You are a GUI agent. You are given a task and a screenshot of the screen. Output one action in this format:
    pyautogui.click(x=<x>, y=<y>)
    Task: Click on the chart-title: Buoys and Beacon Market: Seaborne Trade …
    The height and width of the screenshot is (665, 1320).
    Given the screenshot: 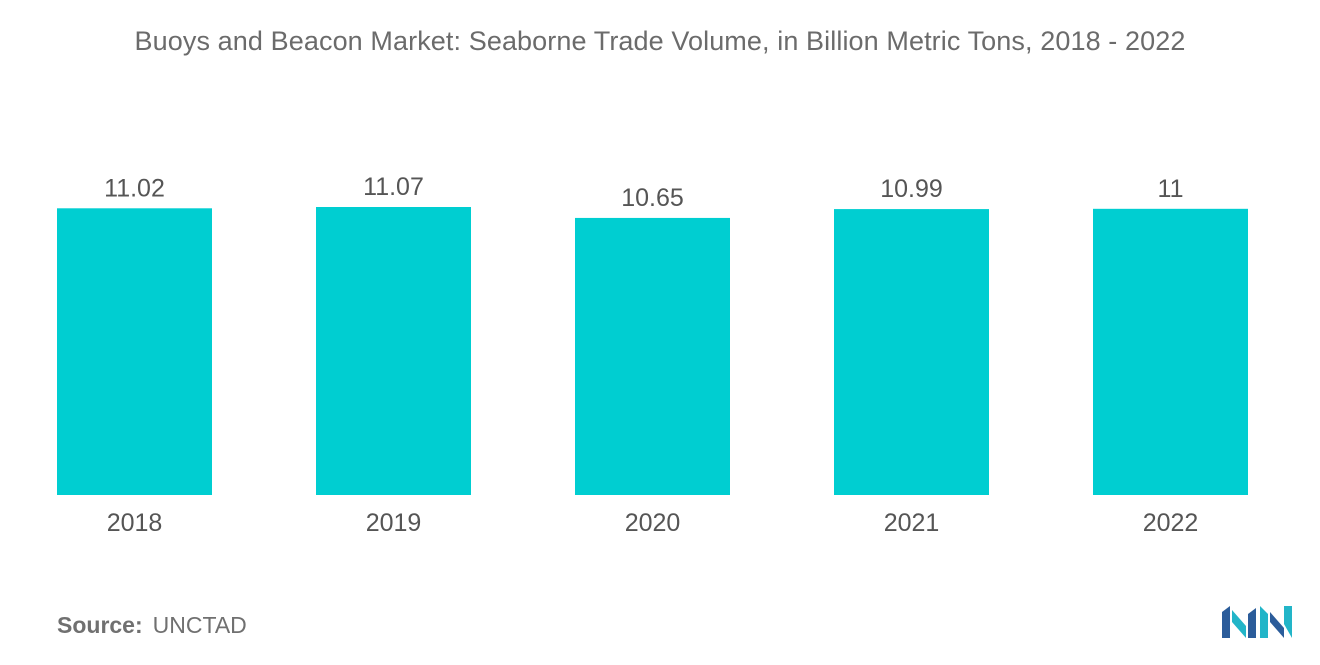 What is the action you would take?
    pyautogui.click(x=660, y=41)
    